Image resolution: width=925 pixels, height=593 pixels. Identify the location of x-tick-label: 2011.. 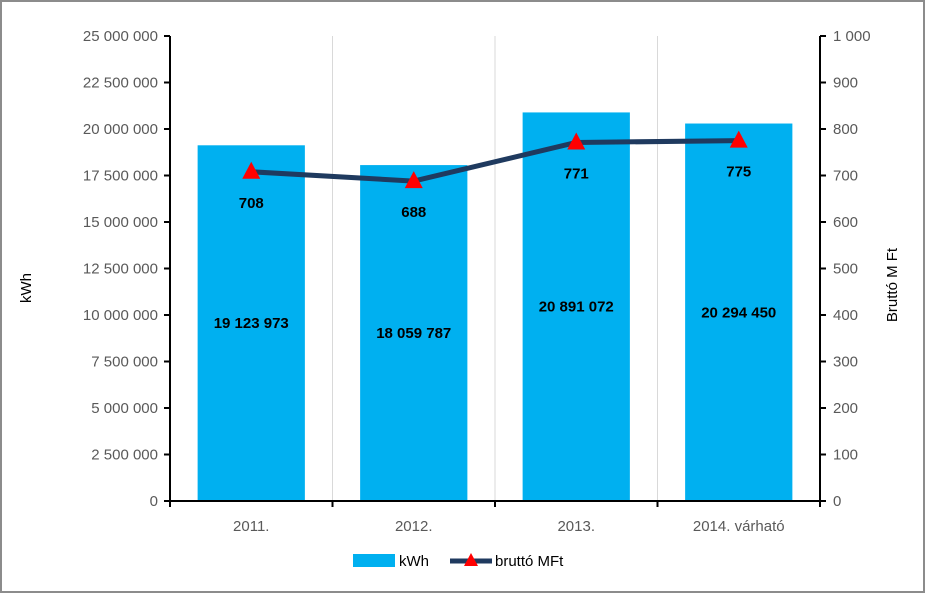
(251, 526).